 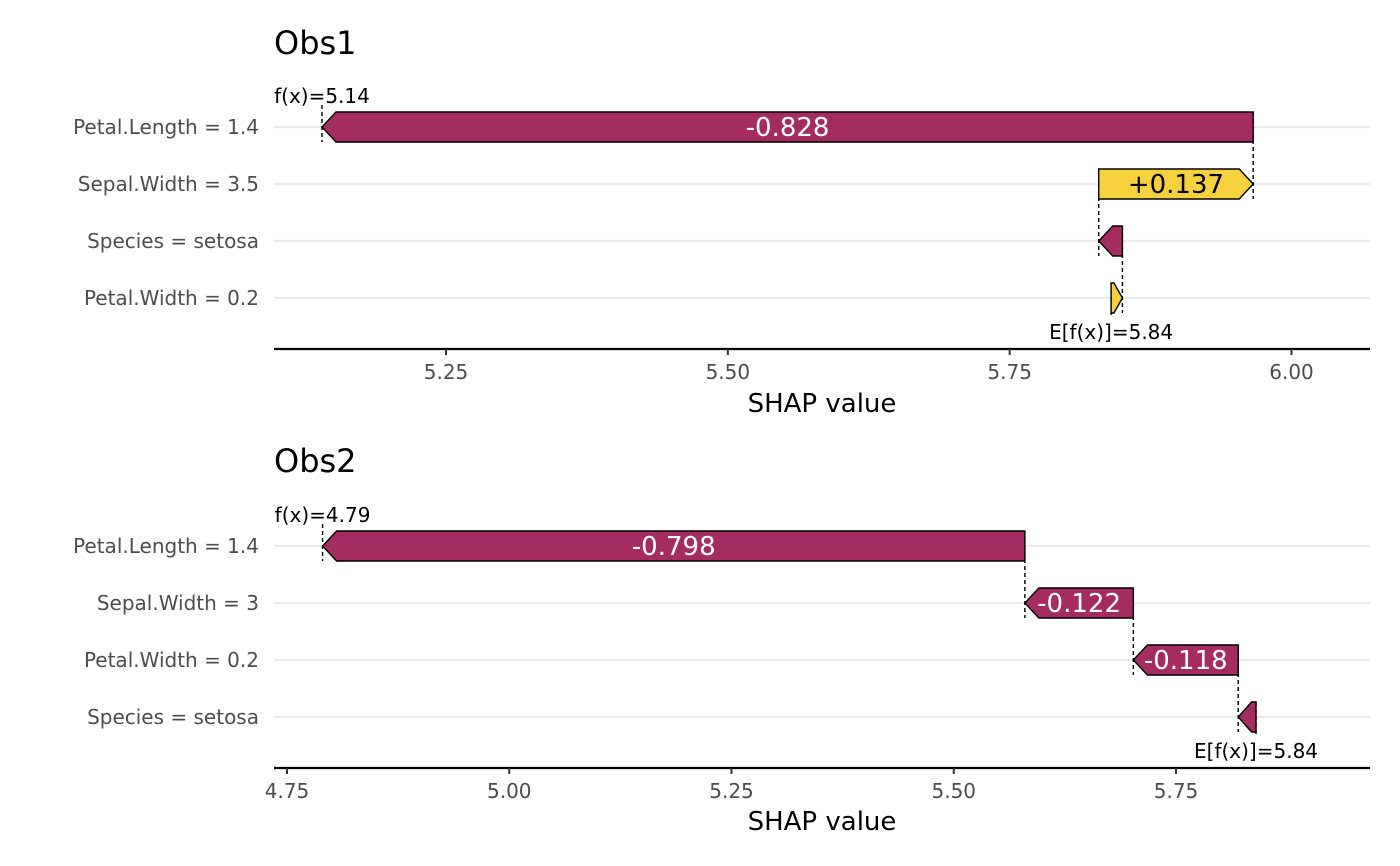 What do you see at coordinates (1291, 372) in the screenshot?
I see `x-tick-label: 6.00` at bounding box center [1291, 372].